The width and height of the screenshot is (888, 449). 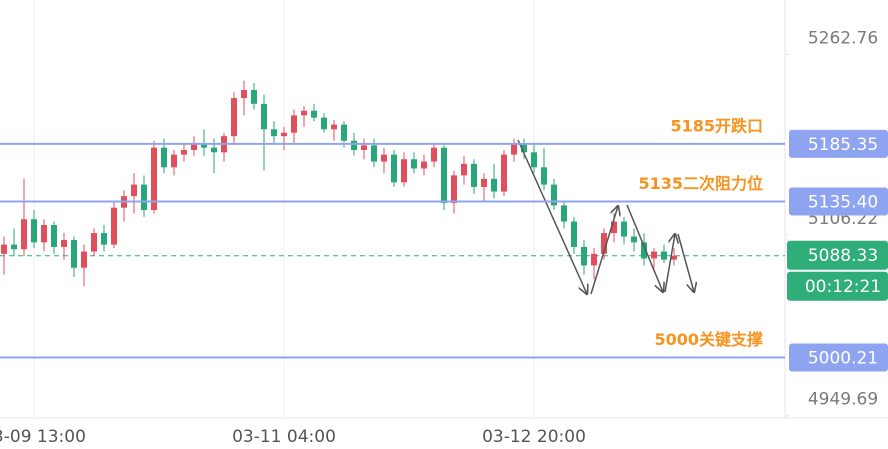 I want to click on x-tick-label: 03-11 04:00, so click(x=284, y=436).